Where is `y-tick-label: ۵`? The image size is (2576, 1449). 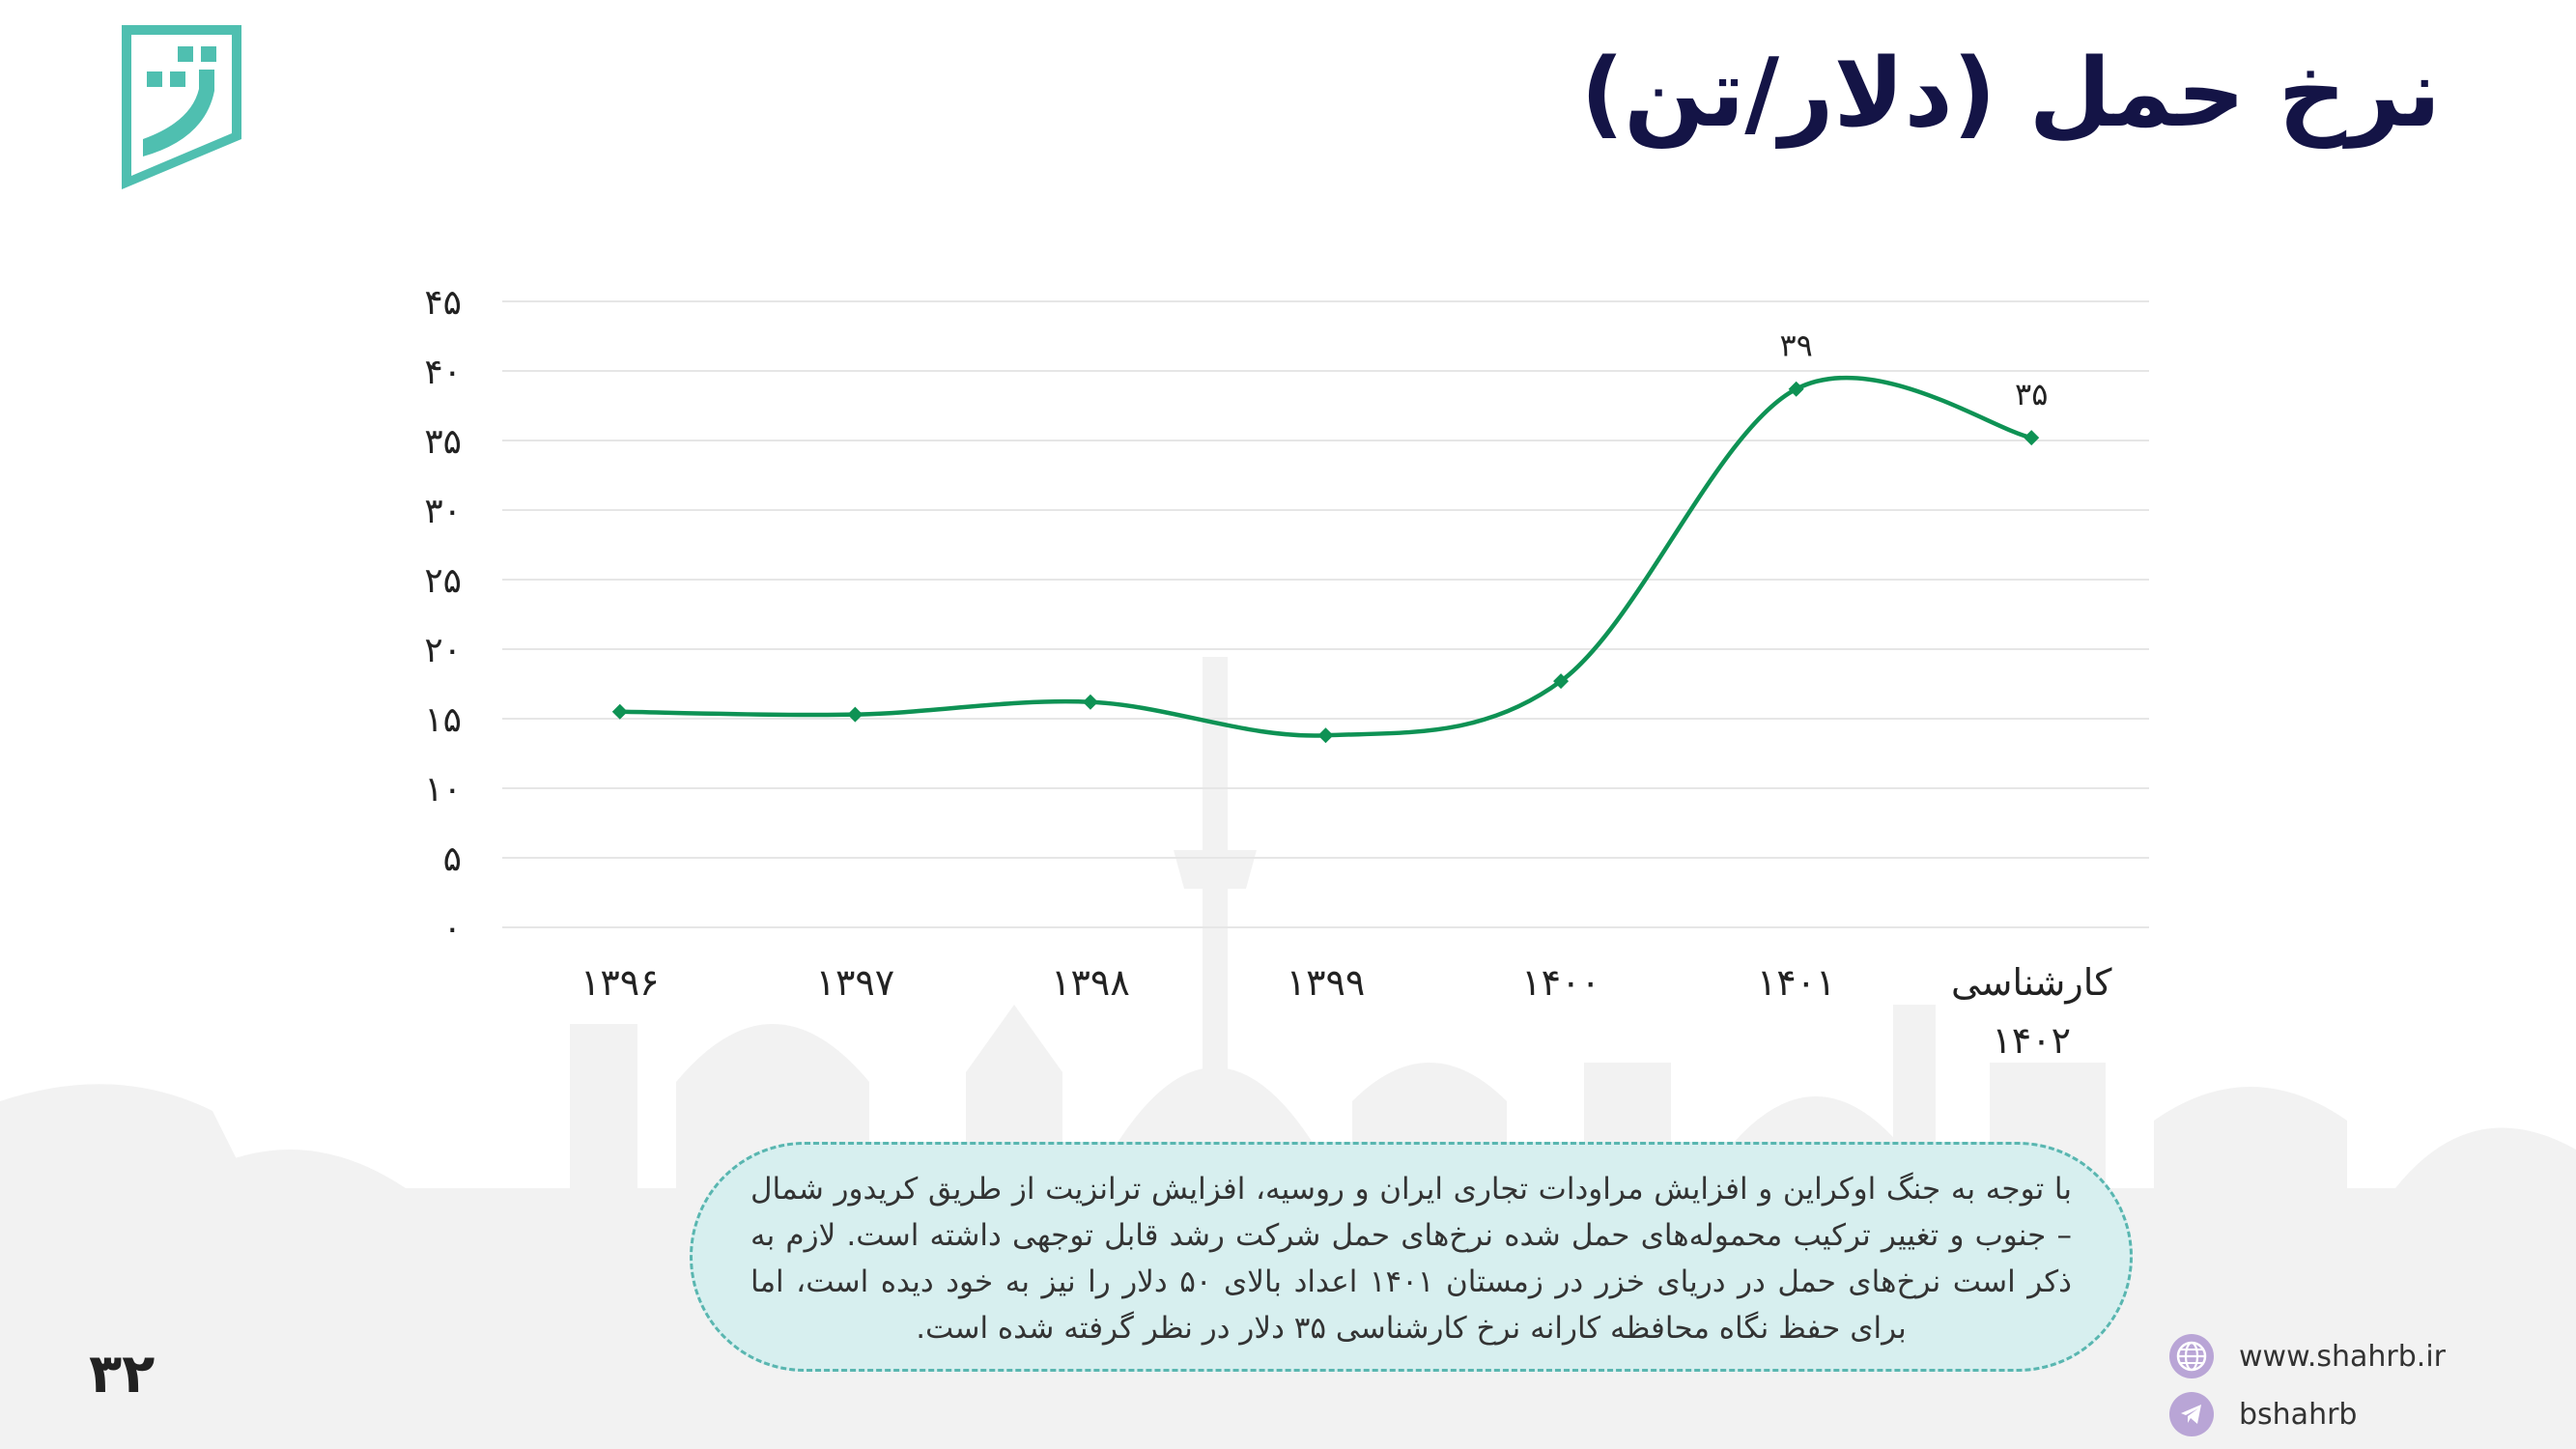 y-tick-label: ۵ is located at coordinates (452, 859).